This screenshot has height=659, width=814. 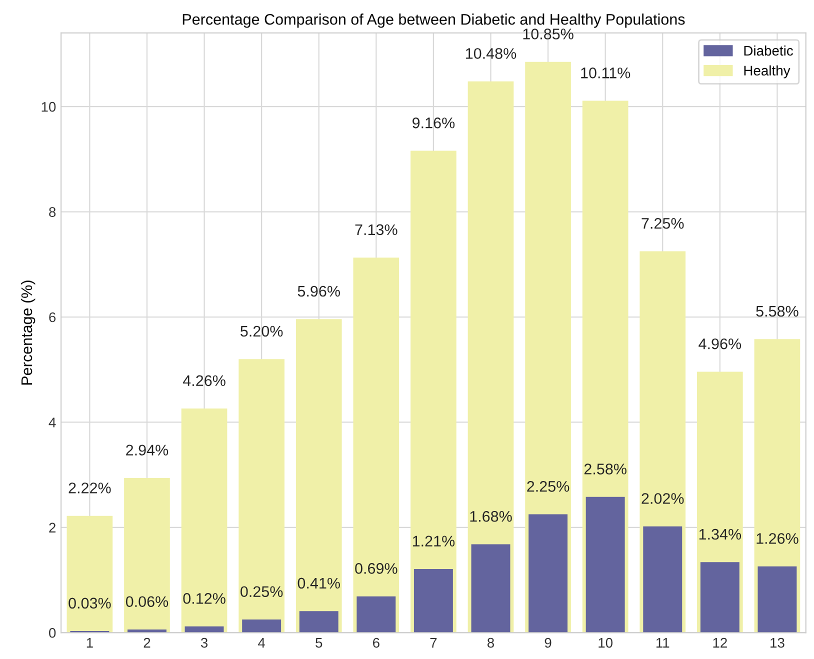 I want to click on data-label: 5.20%, so click(x=261, y=331).